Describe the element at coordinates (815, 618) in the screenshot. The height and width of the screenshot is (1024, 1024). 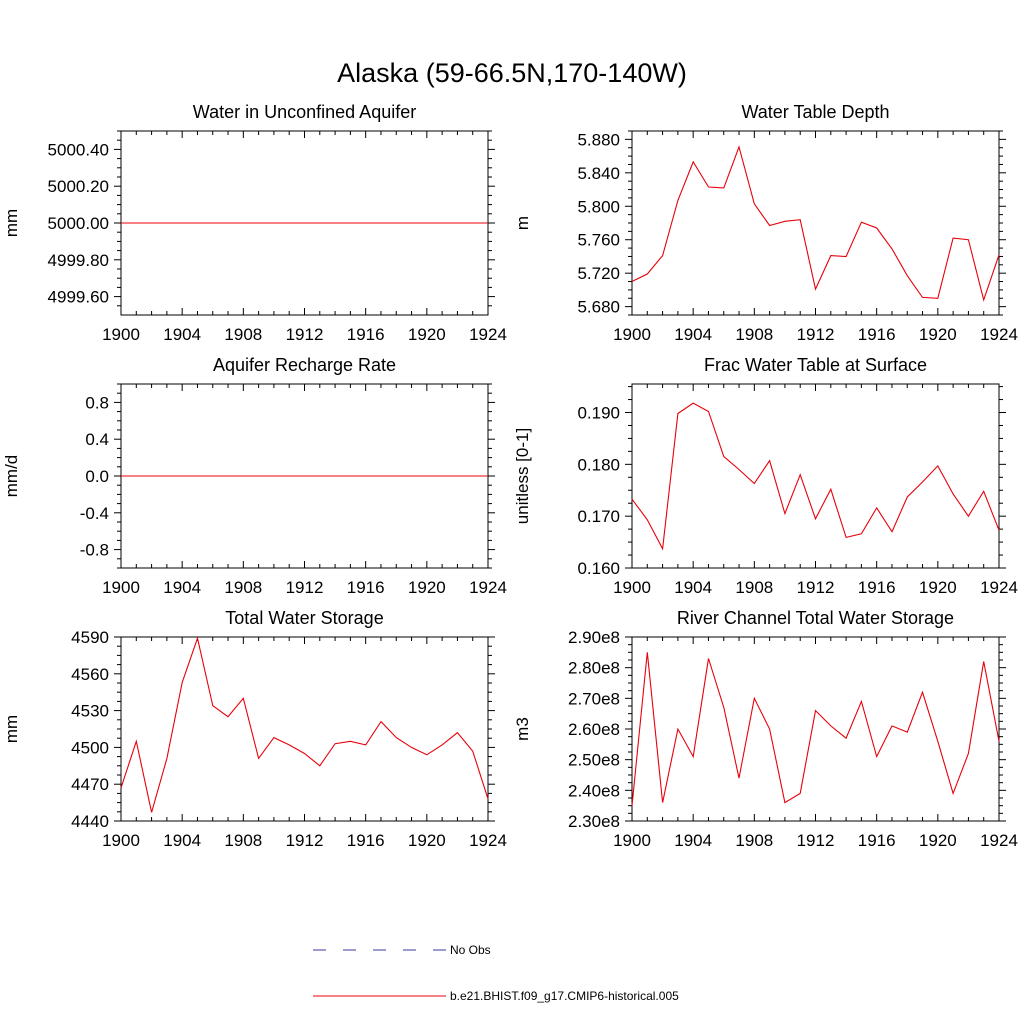
I see `panel-title: River Channel Total Water Storage` at that location.